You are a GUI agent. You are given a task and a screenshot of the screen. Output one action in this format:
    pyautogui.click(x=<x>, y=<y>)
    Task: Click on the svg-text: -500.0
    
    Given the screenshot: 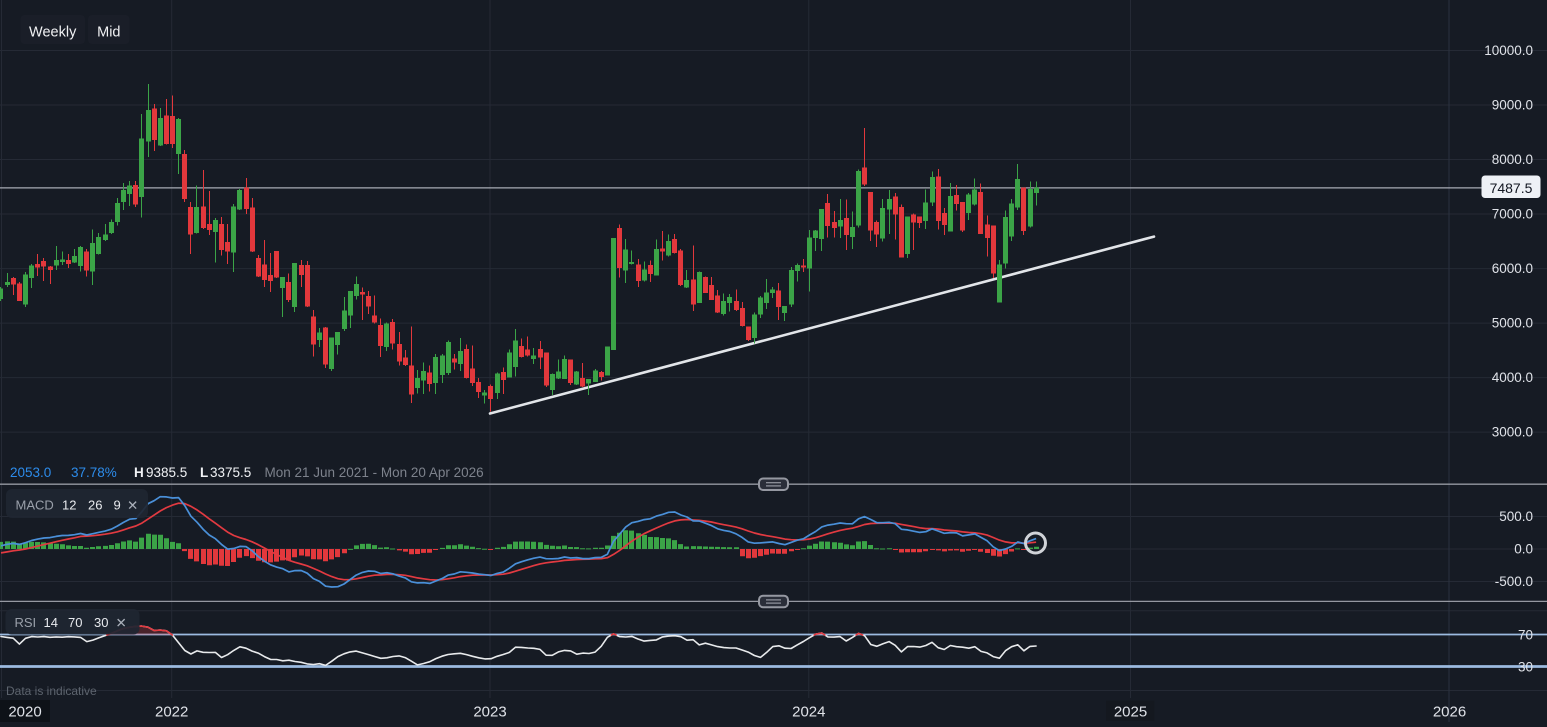 What is the action you would take?
    pyautogui.click(x=1514, y=581)
    